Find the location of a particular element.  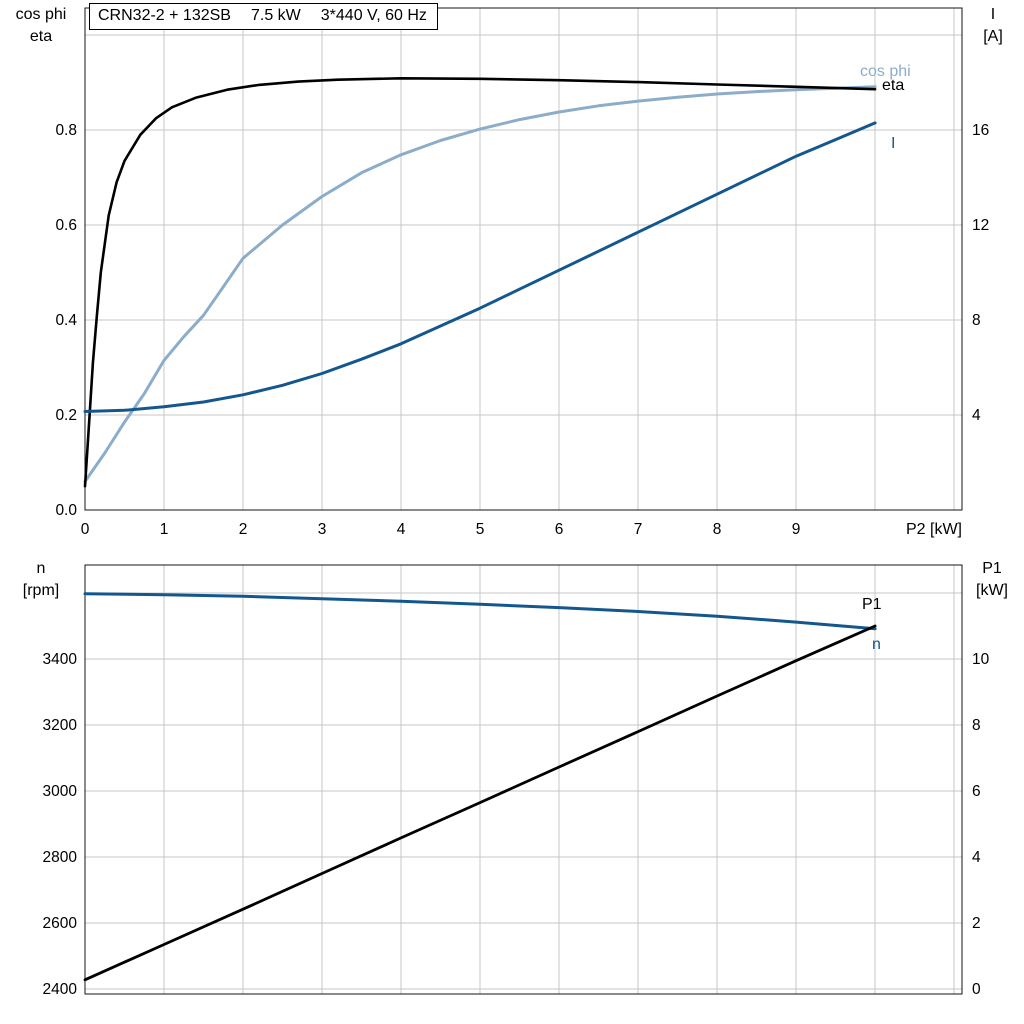

left-axis-label-speed-unit: [rpm] is located at coordinates (41, 590).